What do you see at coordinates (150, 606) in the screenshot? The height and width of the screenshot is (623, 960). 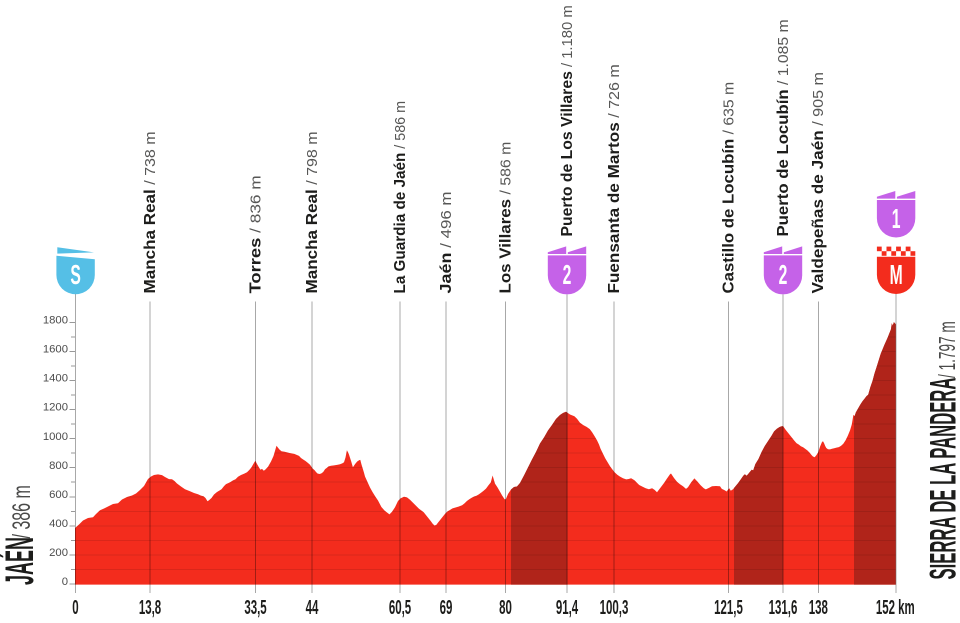 I see `svg-text: 13,8` at bounding box center [150, 606].